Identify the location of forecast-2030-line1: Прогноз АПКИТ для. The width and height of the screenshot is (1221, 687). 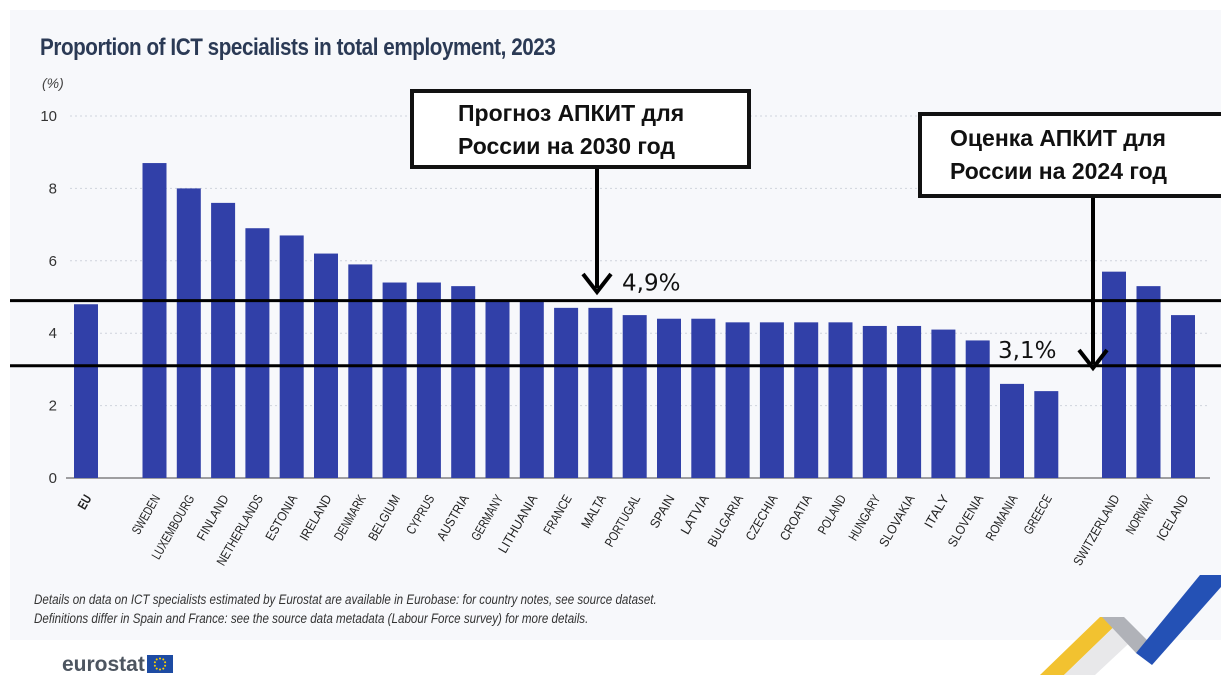
(571, 113).